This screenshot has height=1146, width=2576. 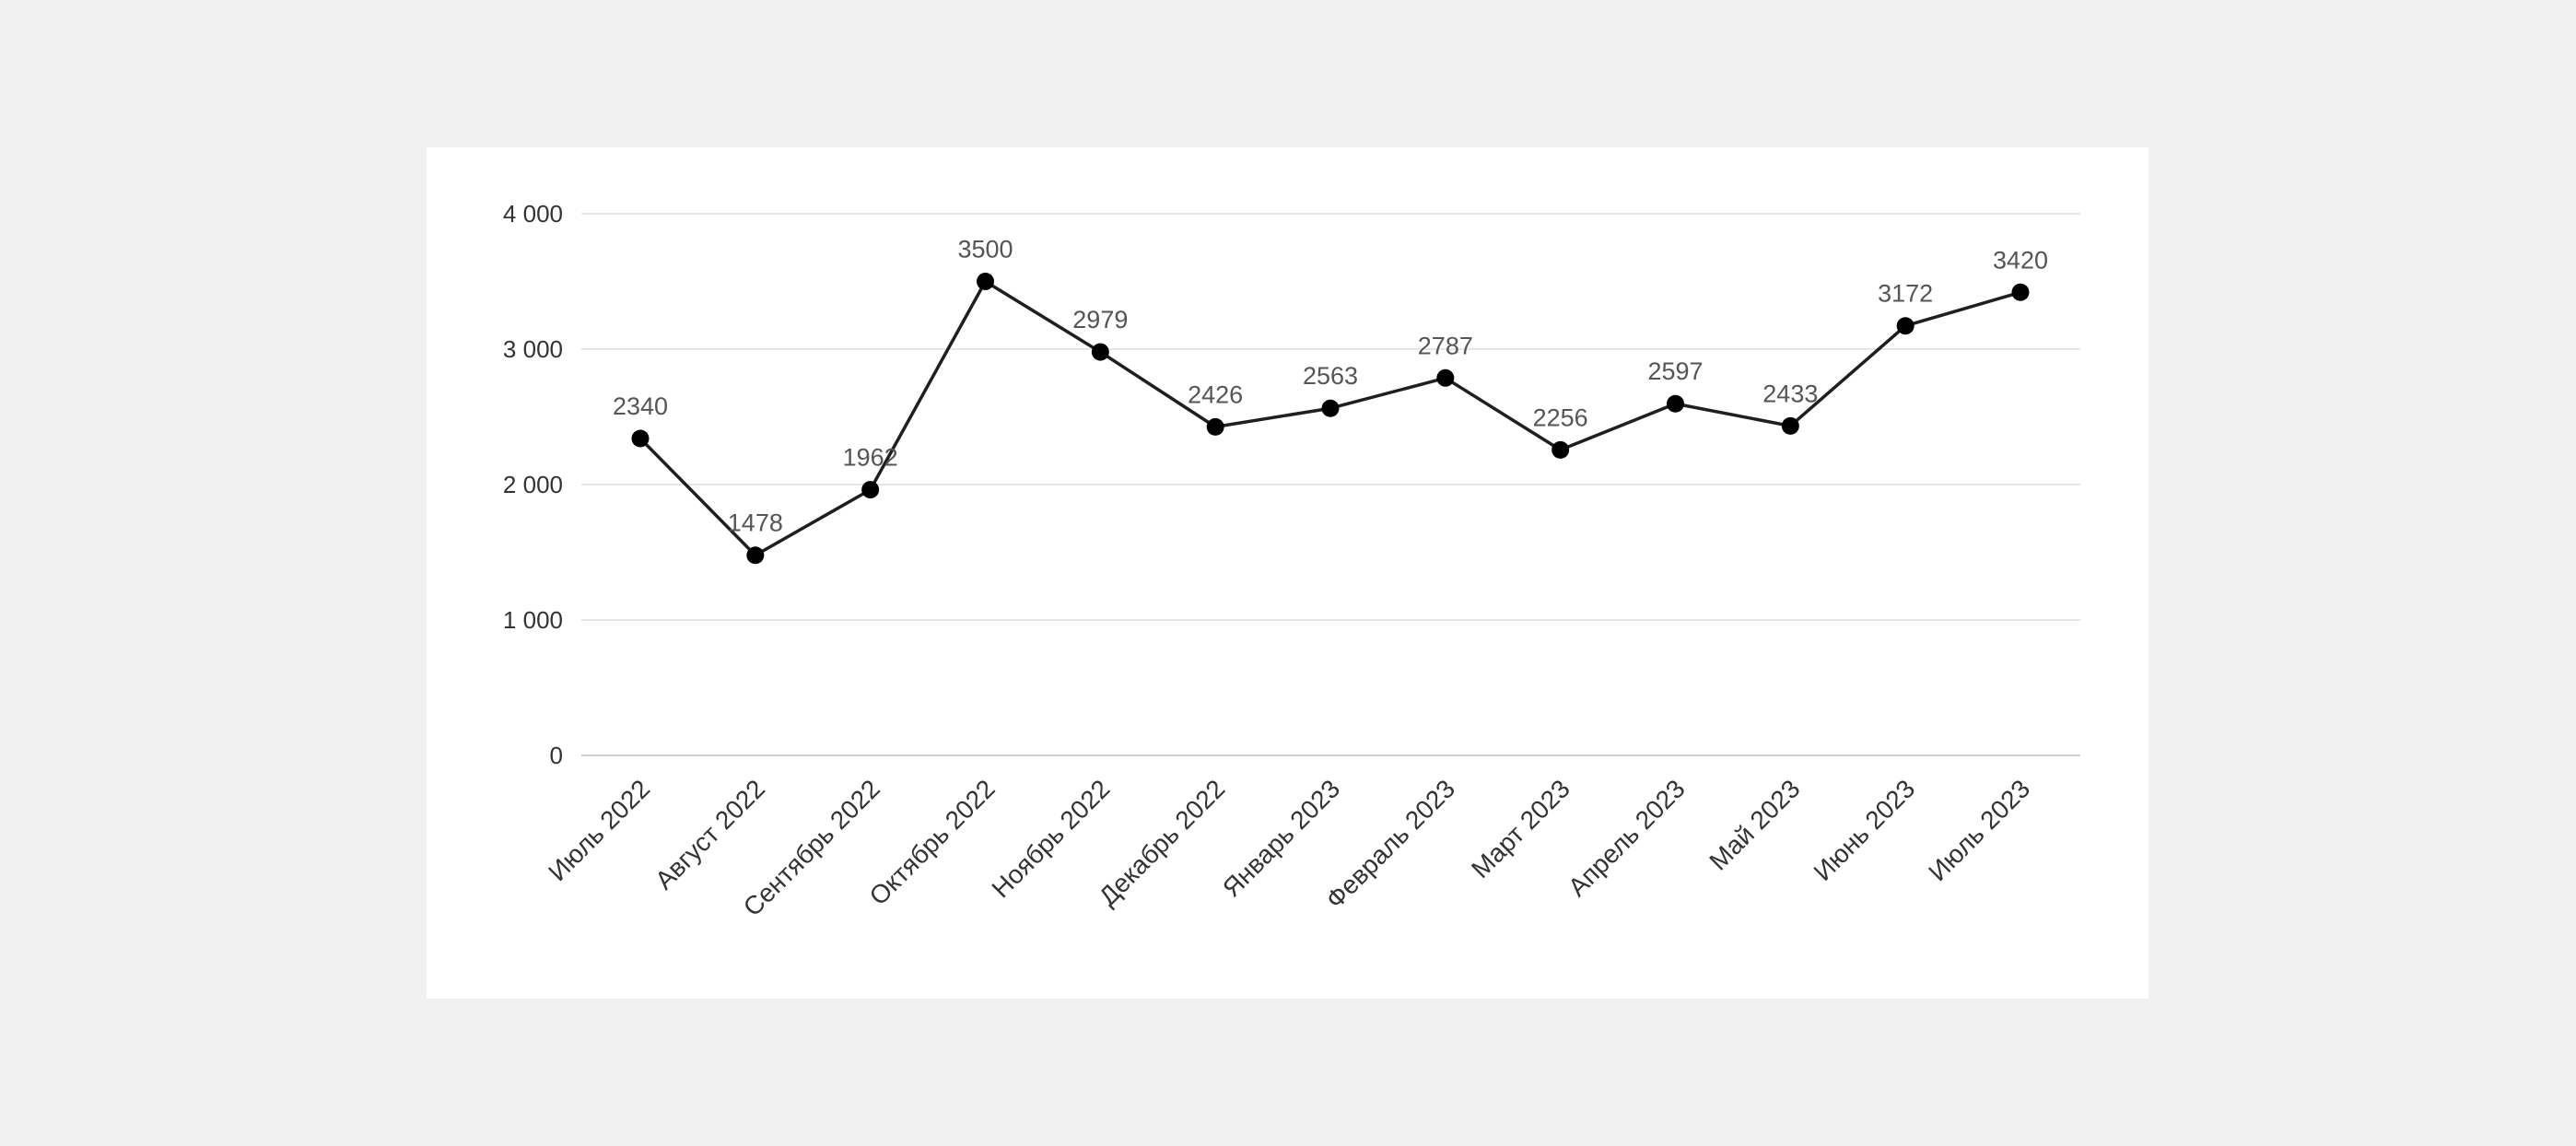 What do you see at coordinates (1281, 838) in the screenshot?
I see `x-tick-label: Январь 2023` at bounding box center [1281, 838].